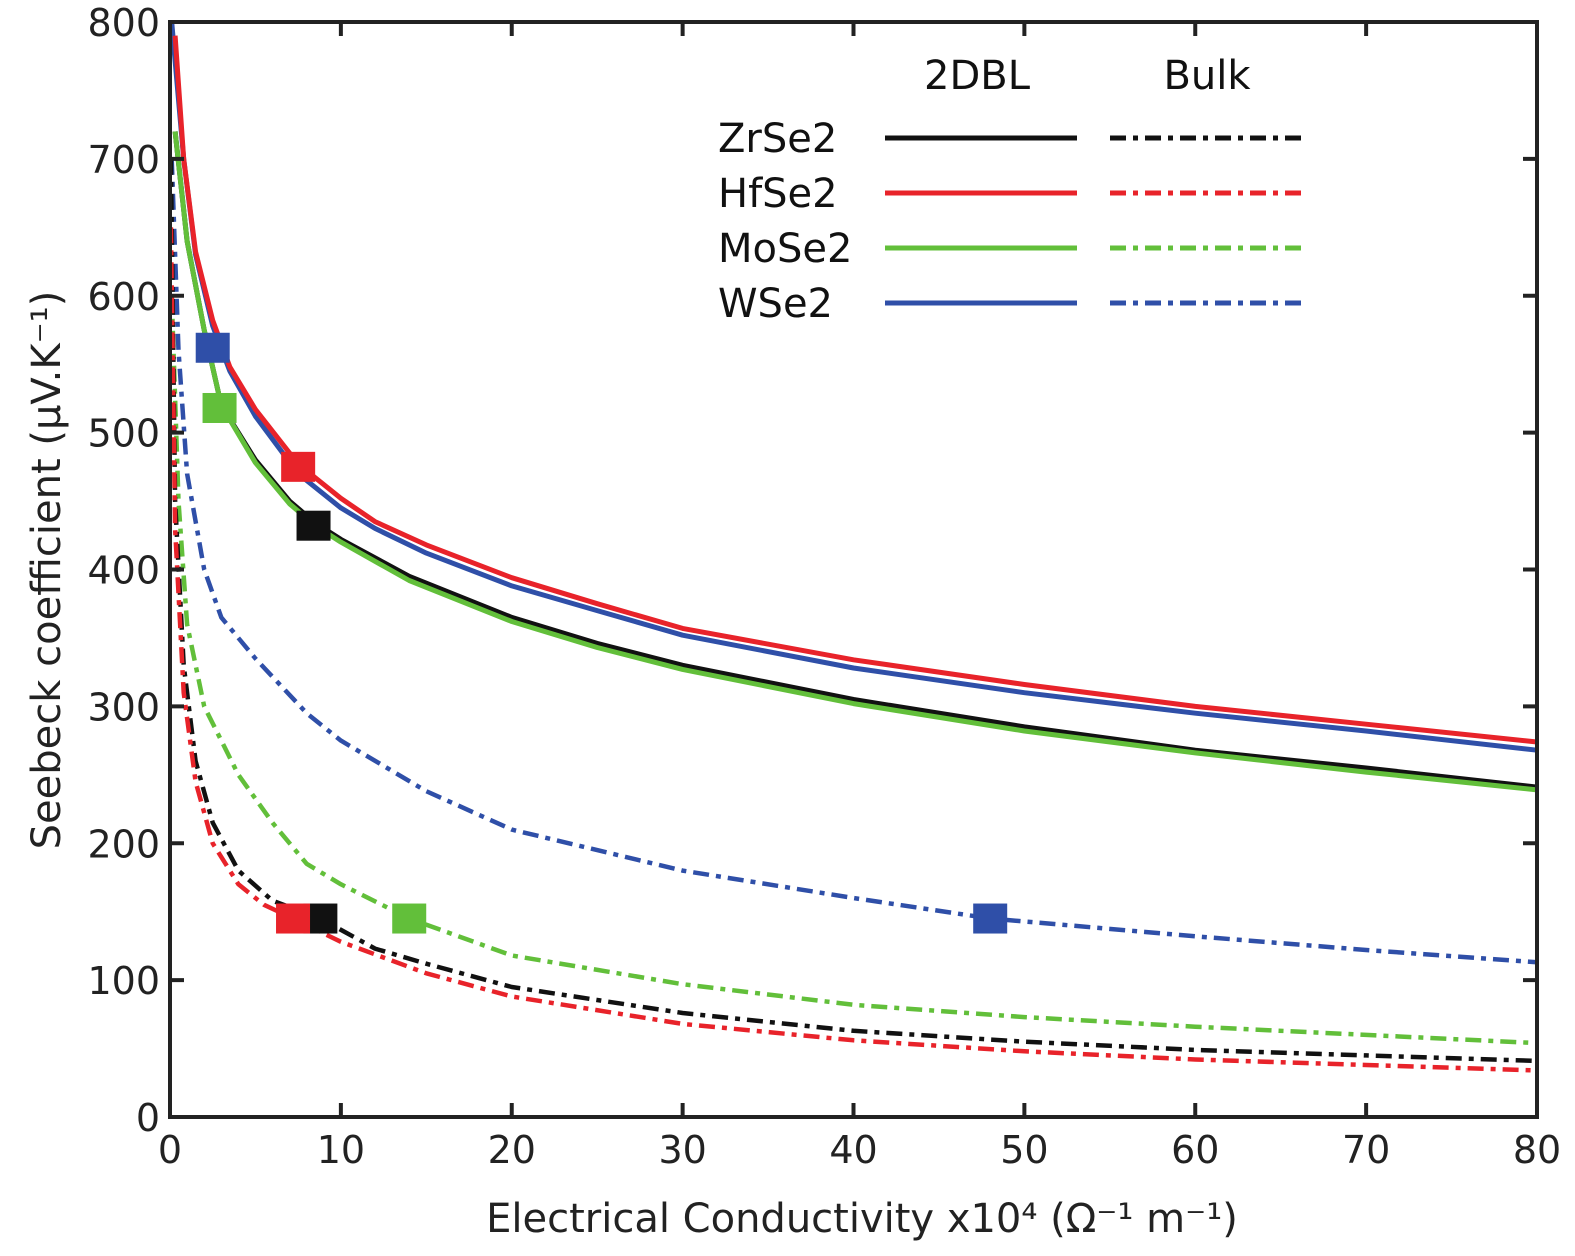 This screenshot has width=1575, height=1256. I want to click on marker-zrse2-2dbl, so click(313, 525).